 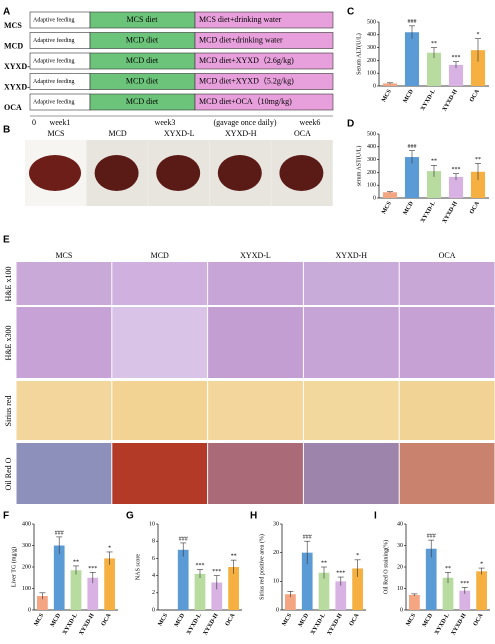 I want to click on y-tick-label: 200, so click(x=371, y=173).